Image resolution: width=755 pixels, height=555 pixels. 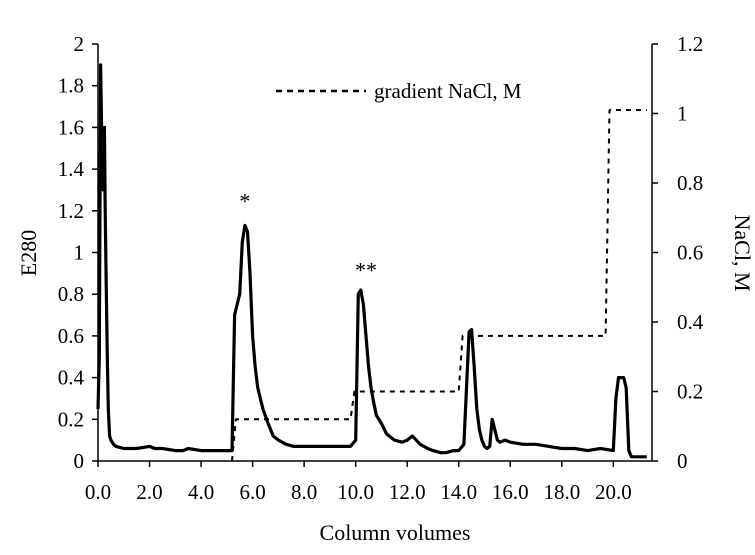 What do you see at coordinates (690, 322) in the screenshot?
I see `y2-tick-label: 0.4` at bounding box center [690, 322].